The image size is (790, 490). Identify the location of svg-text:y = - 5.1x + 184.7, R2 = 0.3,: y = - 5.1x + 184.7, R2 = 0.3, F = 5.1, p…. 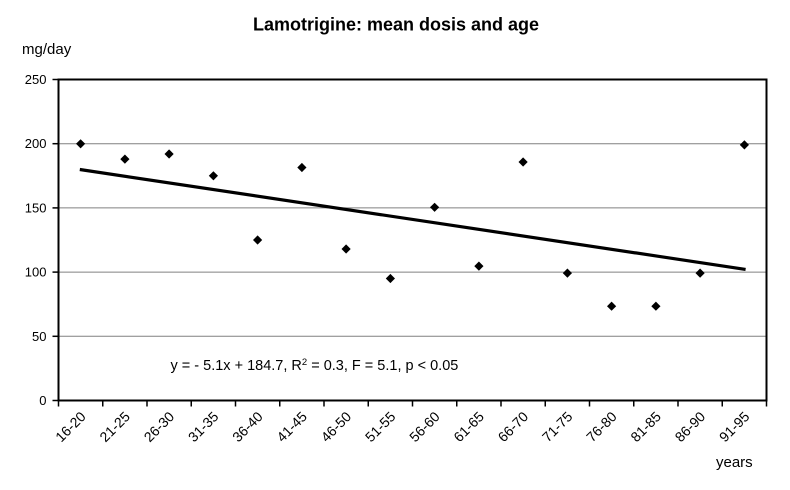
(315, 365).